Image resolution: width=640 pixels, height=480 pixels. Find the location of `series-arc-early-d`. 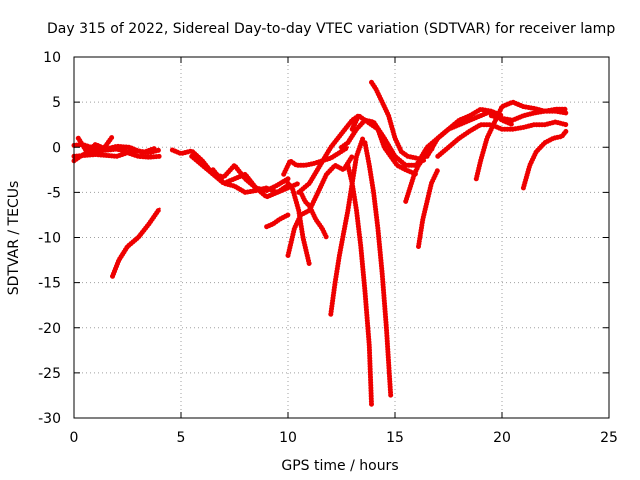

series-arc-early-d is located at coordinates (116, 145).